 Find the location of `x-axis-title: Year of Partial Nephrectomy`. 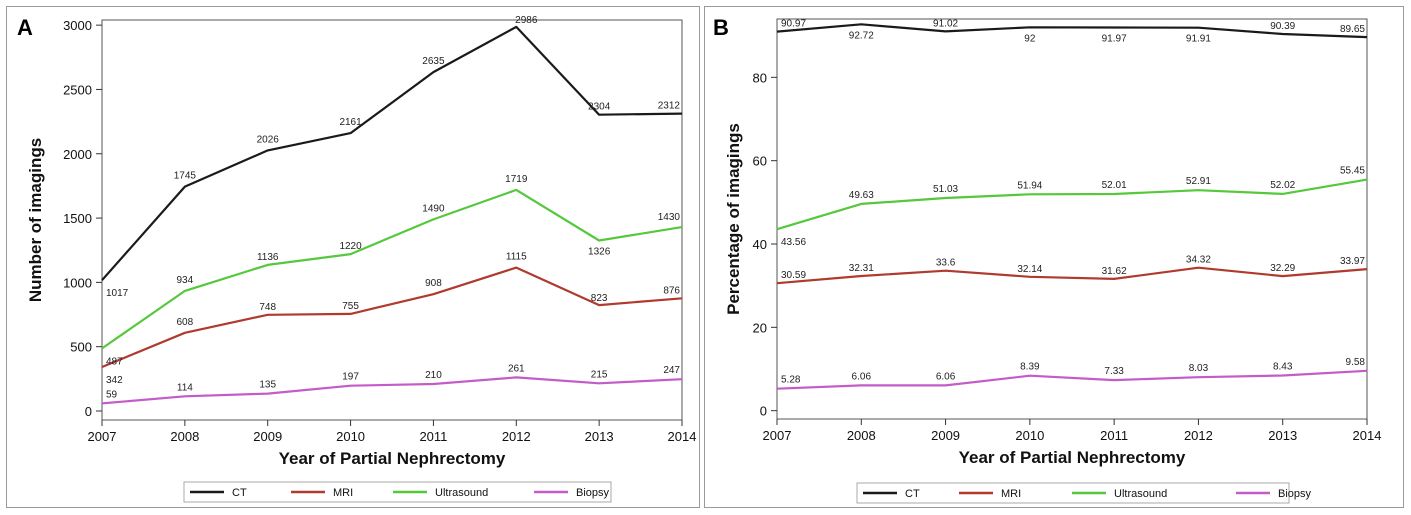

x-axis-title: Year of Partial Nephrectomy is located at coordinates (392, 458).